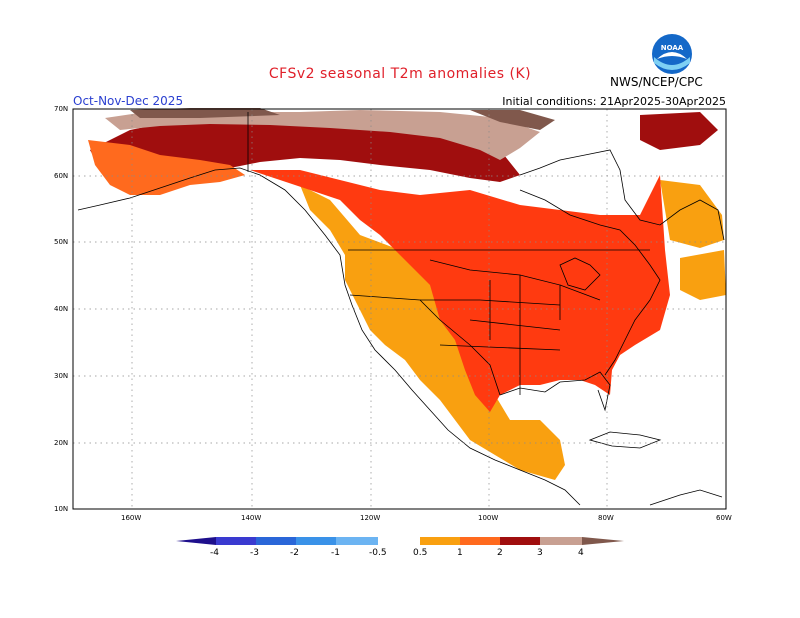  Describe the element at coordinates (61, 242) in the screenshot. I see `lat-label: 50N` at that location.